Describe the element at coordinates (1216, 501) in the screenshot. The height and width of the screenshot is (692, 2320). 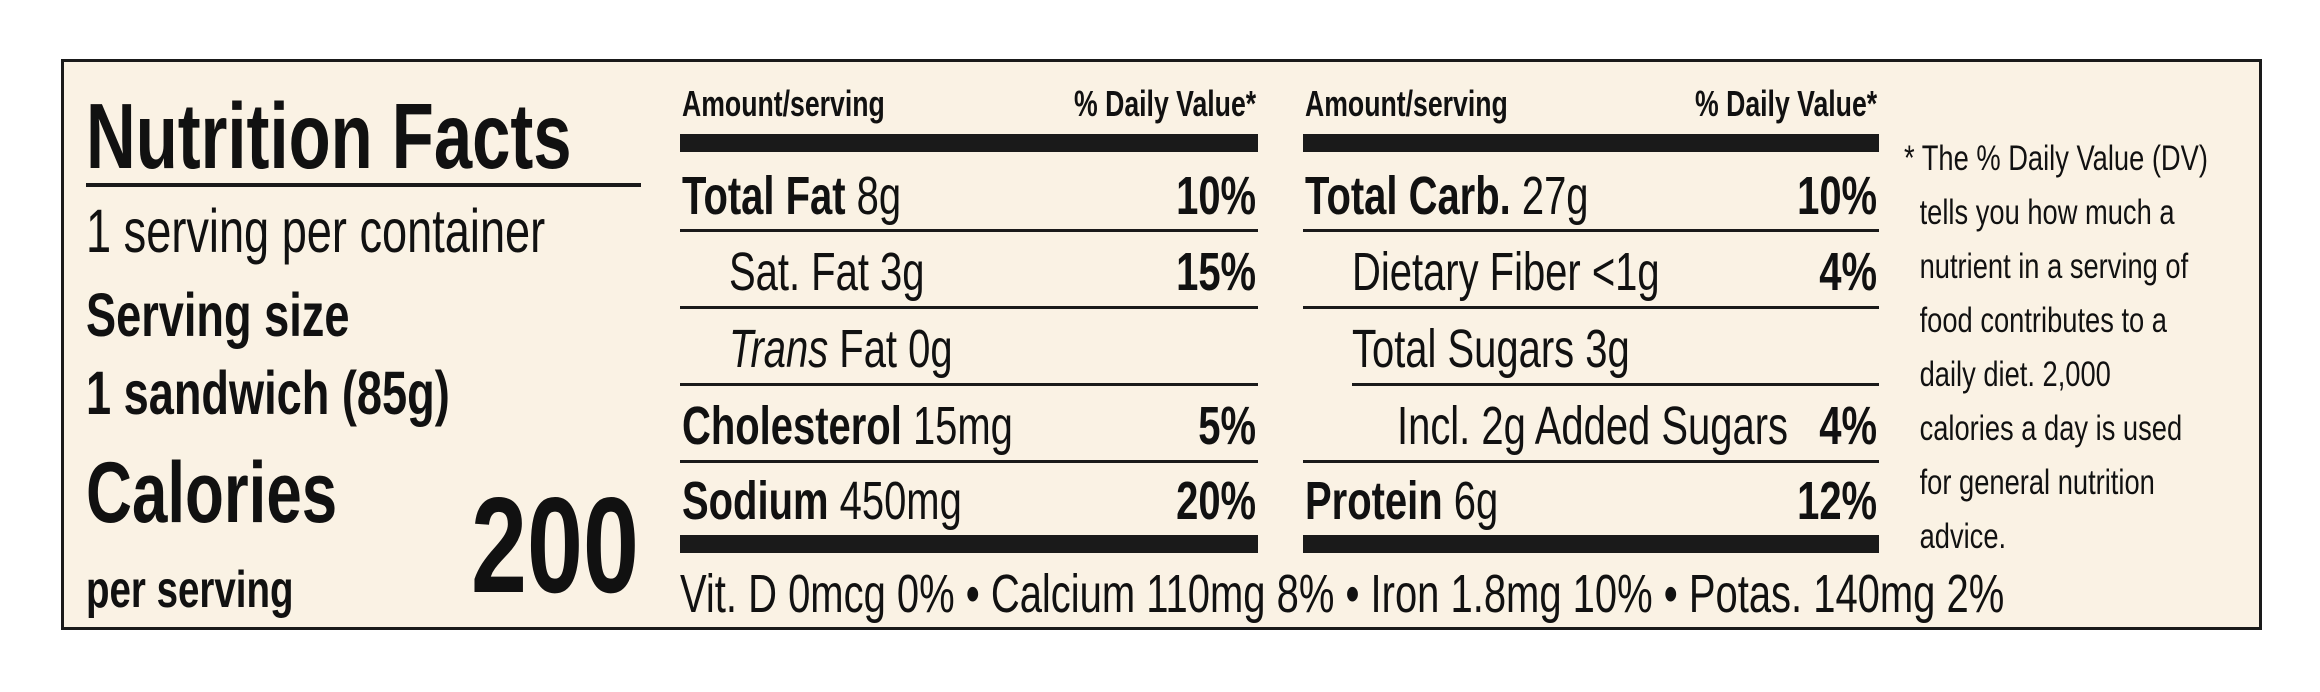
I see `sodium-dv: 20%` at that location.